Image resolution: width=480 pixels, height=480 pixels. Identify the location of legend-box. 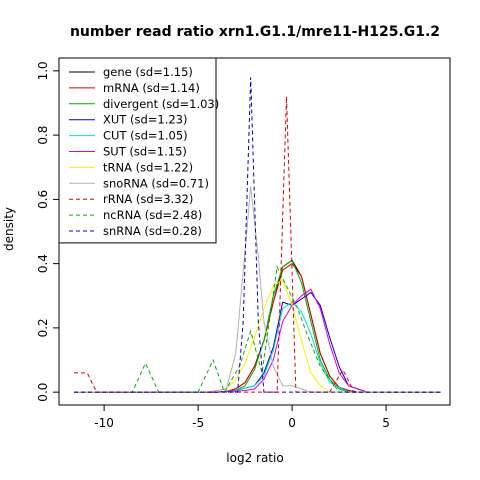
(137, 150).